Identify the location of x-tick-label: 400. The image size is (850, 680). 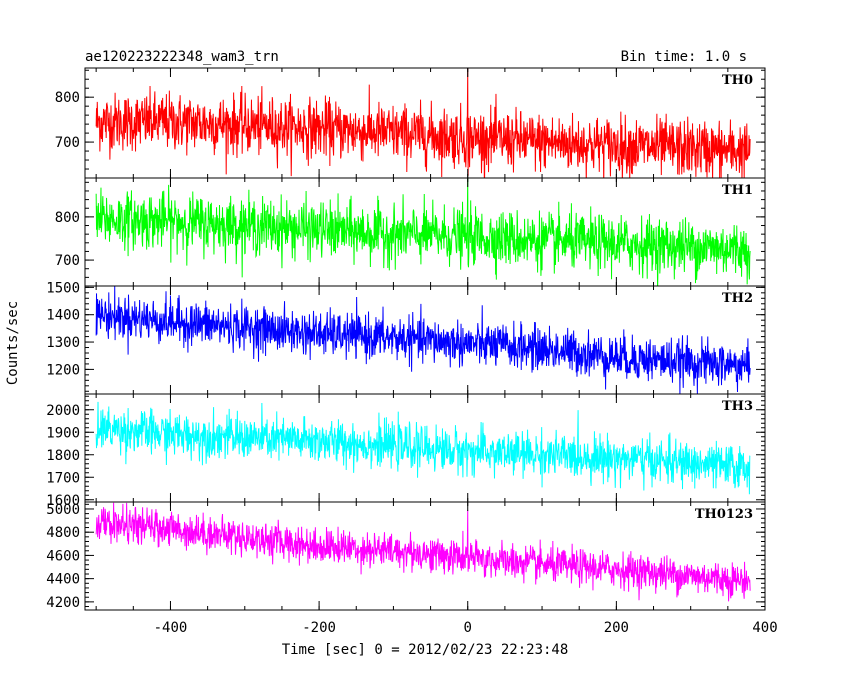
(764, 628).